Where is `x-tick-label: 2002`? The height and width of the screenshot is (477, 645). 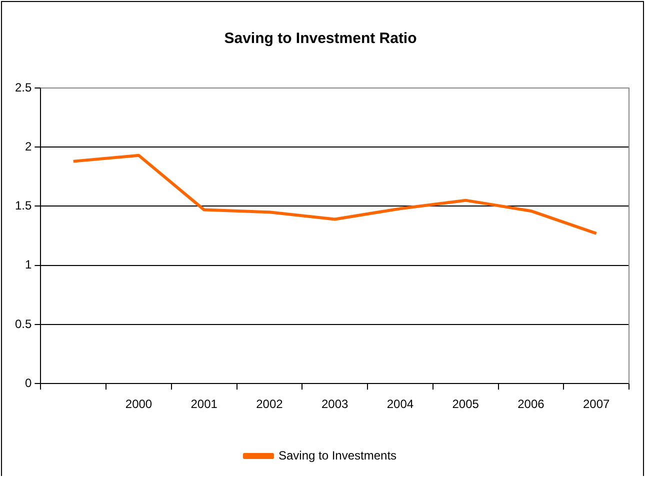
x-tick-label: 2002 is located at coordinates (270, 404).